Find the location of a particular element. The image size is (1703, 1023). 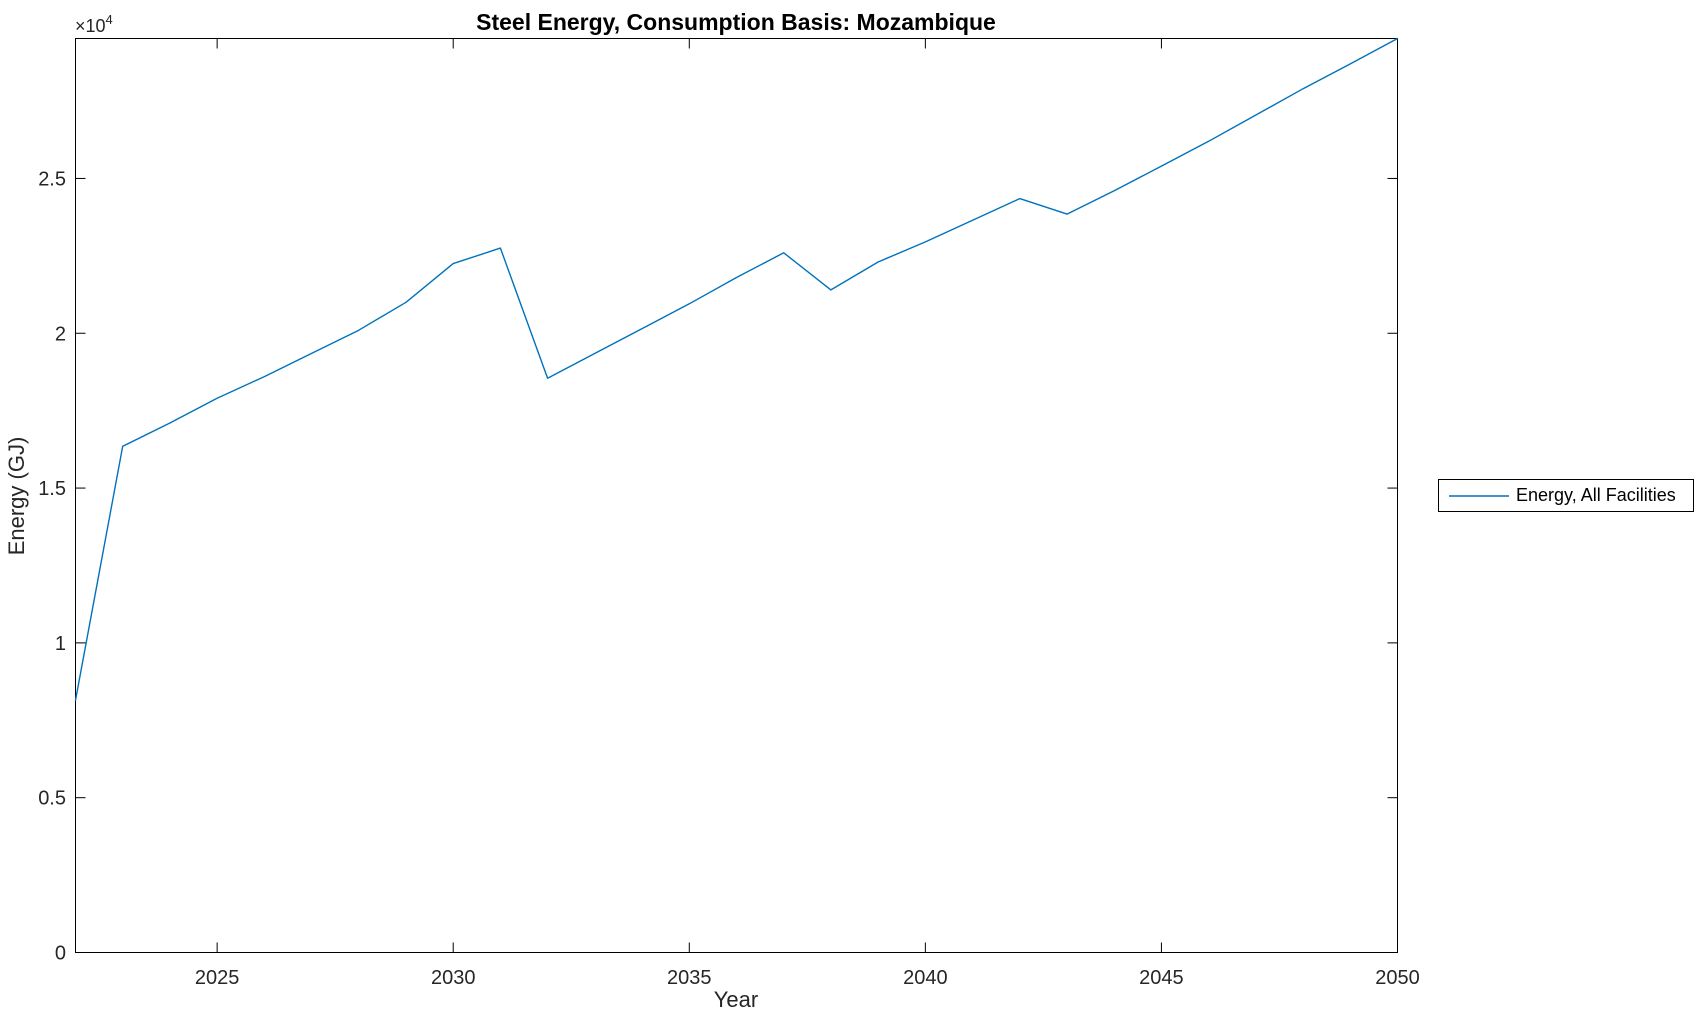

y-tick-label: 0.5 is located at coordinates (52, 799).